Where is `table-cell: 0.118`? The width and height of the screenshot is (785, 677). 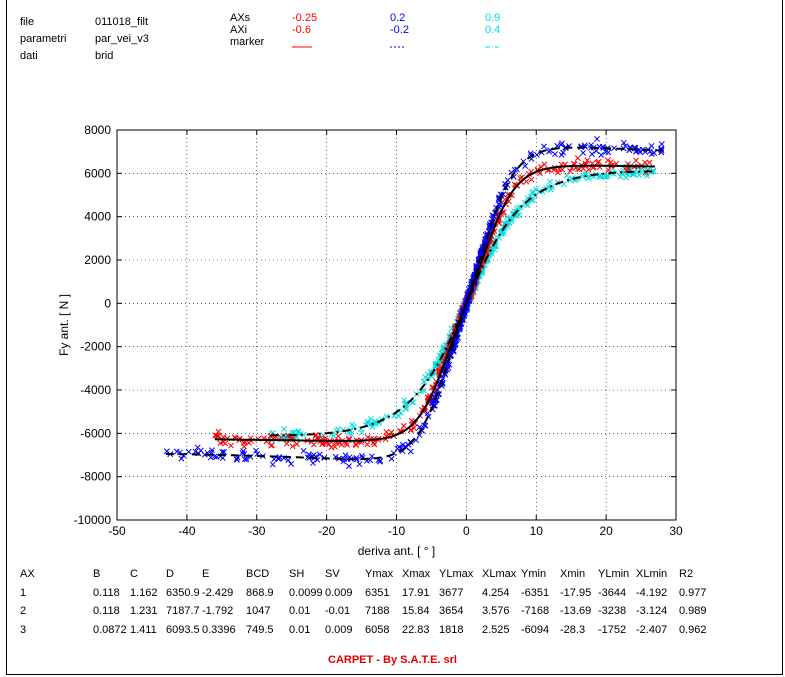 table-cell: 0.118 is located at coordinates (106, 593).